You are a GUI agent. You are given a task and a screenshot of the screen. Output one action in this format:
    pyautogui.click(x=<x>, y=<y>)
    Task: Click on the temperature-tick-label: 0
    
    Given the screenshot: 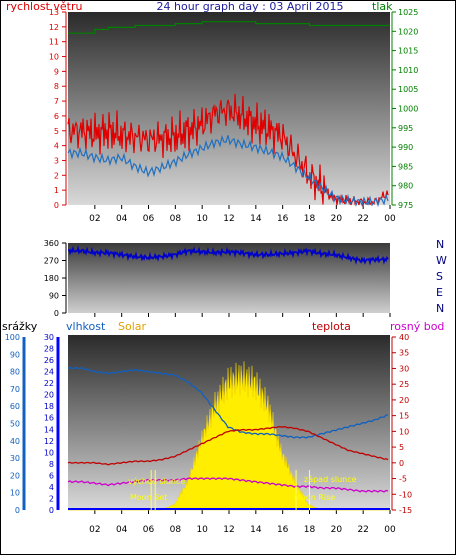 What is the action you would take?
    pyautogui.click(x=401, y=463)
    